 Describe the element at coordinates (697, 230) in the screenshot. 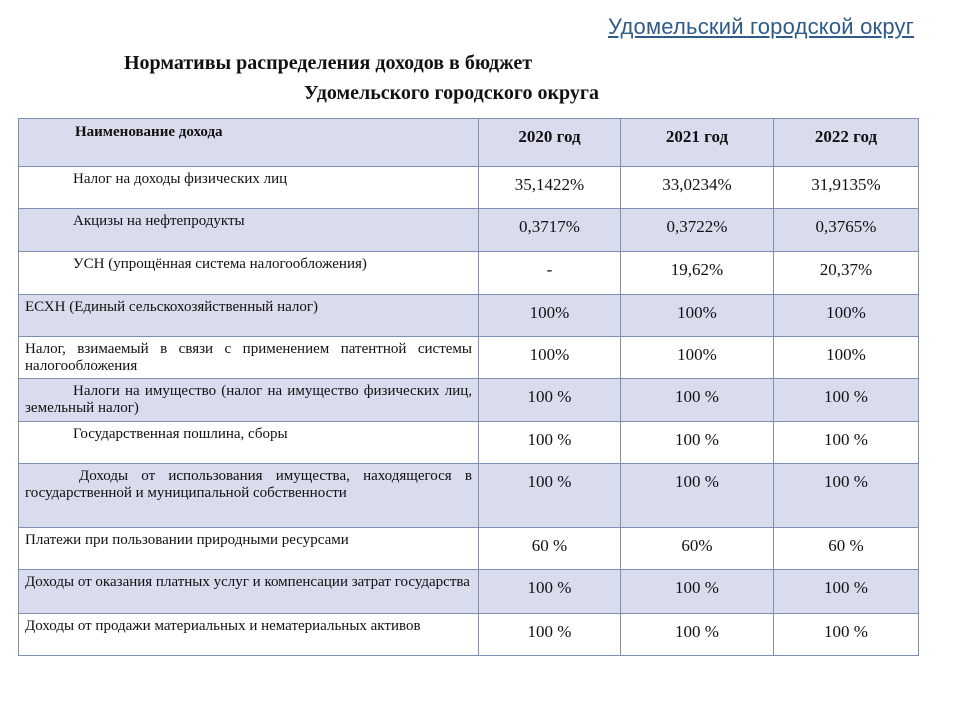

I see `row-value-2021: 0,3722%` at that location.